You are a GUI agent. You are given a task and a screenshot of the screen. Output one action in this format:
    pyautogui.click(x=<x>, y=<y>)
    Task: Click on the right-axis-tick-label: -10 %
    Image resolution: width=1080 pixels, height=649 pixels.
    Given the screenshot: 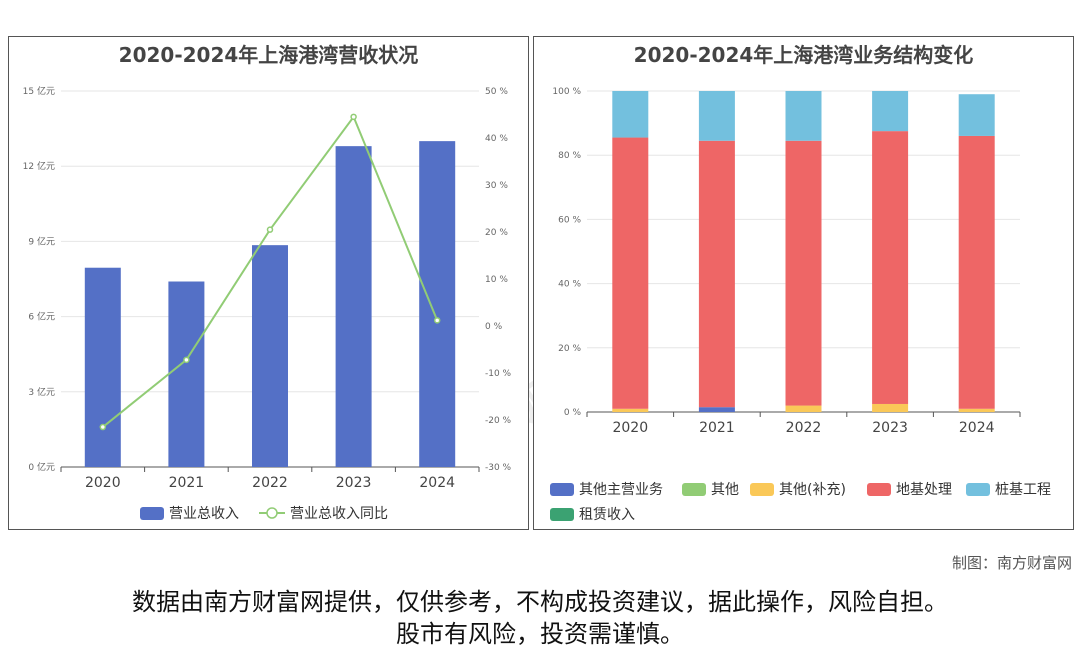 What is the action you would take?
    pyautogui.click(x=498, y=374)
    